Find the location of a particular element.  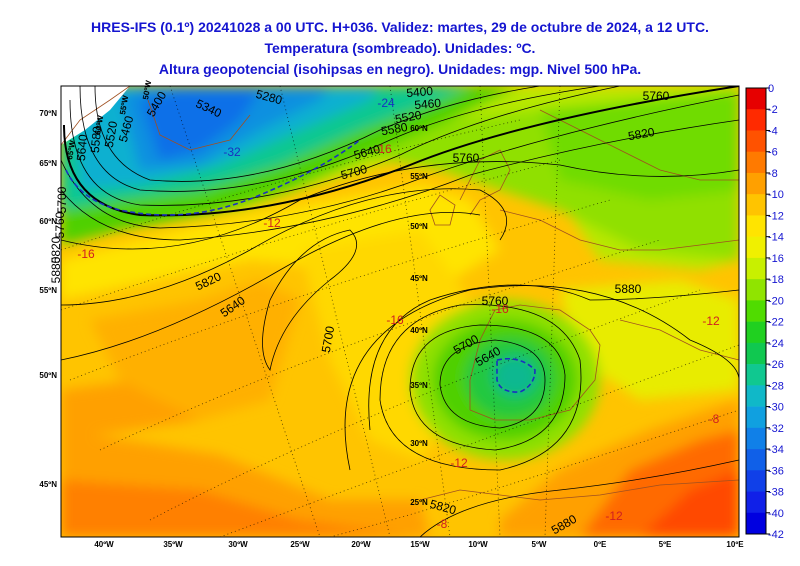

lon-label: 35ºW is located at coordinates (173, 544).